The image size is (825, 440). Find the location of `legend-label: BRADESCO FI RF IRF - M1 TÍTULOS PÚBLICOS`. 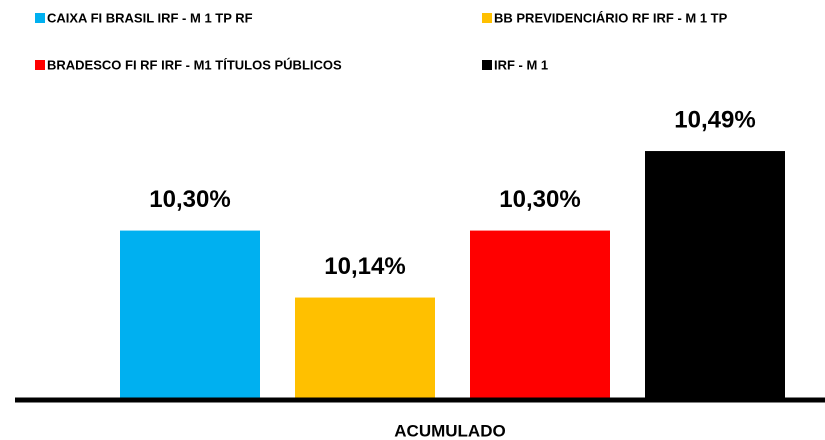

legend-label: BRADESCO FI RF IRF - M1 TÍTULOS PÚBLICOS is located at coordinates (194, 64).